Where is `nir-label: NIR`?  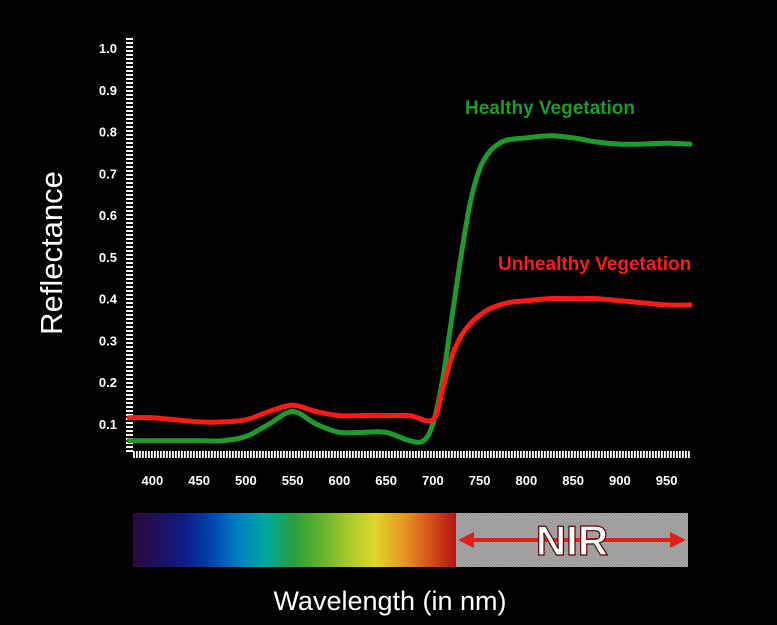
nir-label: NIR is located at coordinates (572, 540).